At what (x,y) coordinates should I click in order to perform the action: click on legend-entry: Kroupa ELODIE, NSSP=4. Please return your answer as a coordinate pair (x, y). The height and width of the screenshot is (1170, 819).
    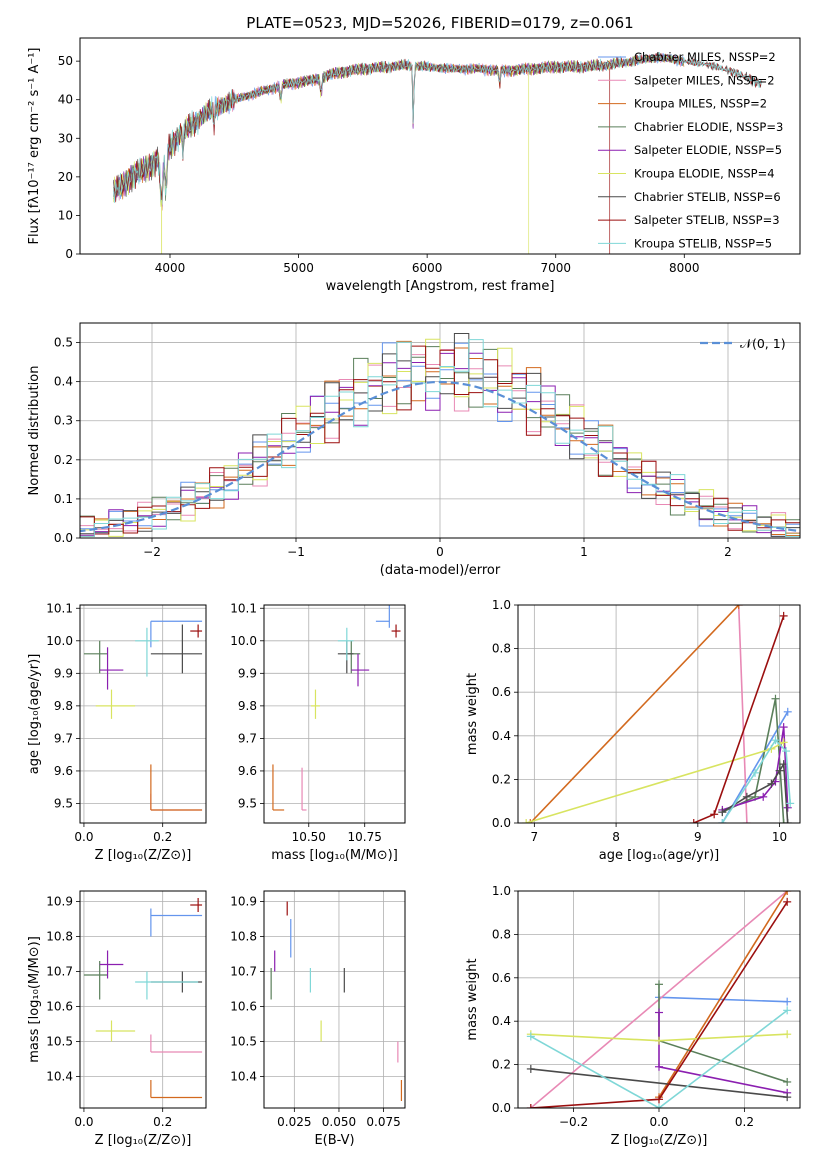
    Looking at the image, I should click on (704, 174).